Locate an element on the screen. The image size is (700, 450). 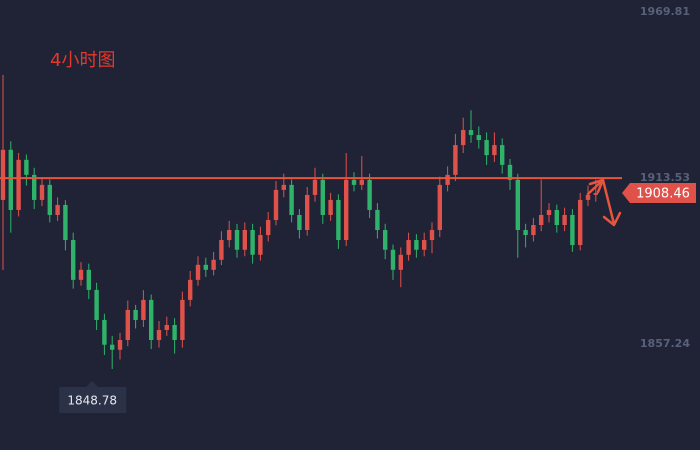
chart-title: 4小时图 is located at coordinates (82, 60).